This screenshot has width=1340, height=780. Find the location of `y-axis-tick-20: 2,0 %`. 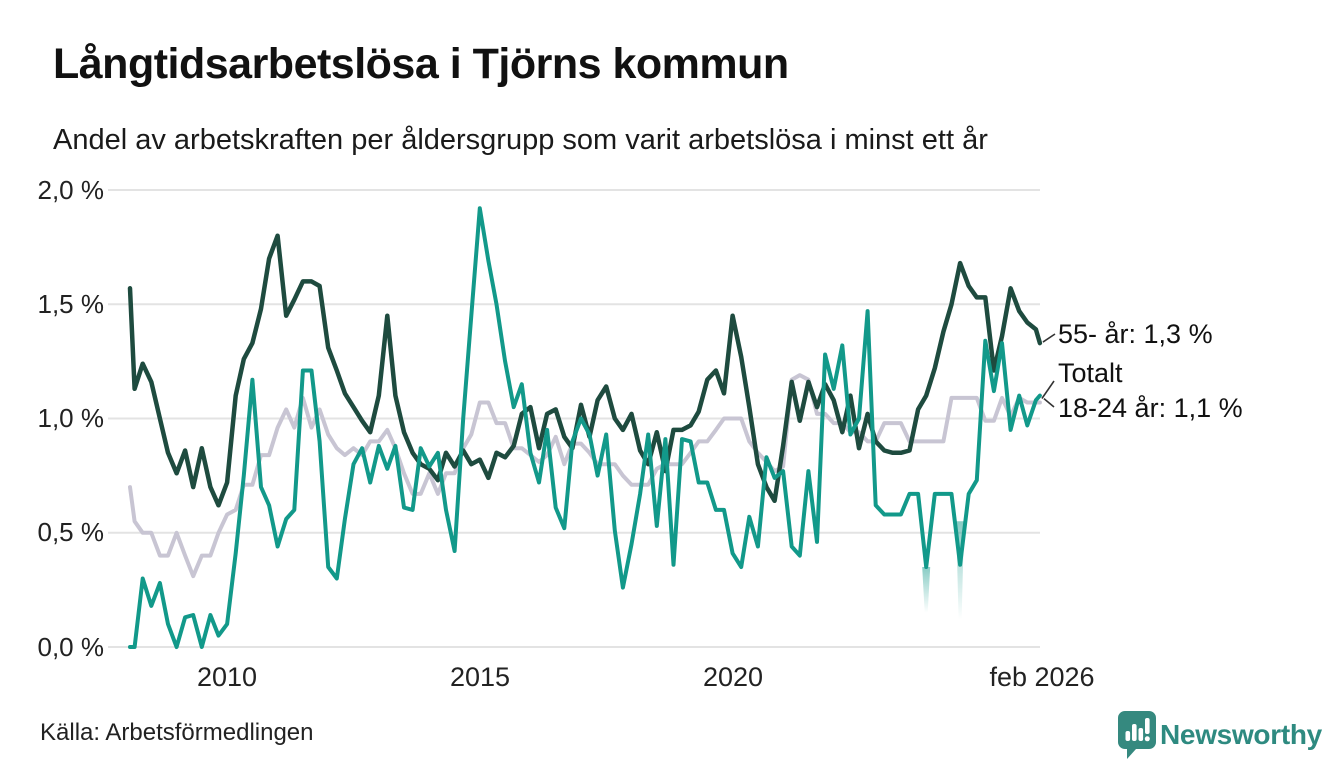

y-axis-tick-20: 2,0 % is located at coordinates (71, 190).